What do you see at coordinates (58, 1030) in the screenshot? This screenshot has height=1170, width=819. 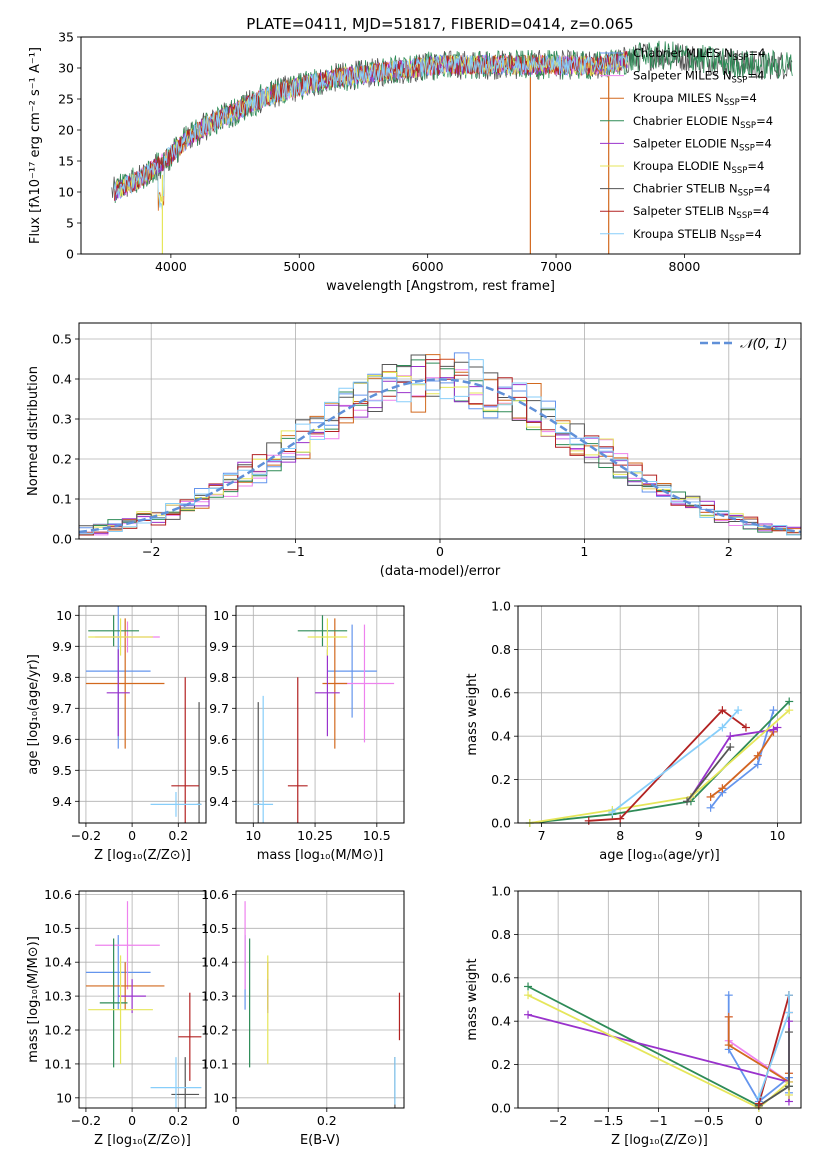 I see `y-tick-label: 10.2` at bounding box center [58, 1030].